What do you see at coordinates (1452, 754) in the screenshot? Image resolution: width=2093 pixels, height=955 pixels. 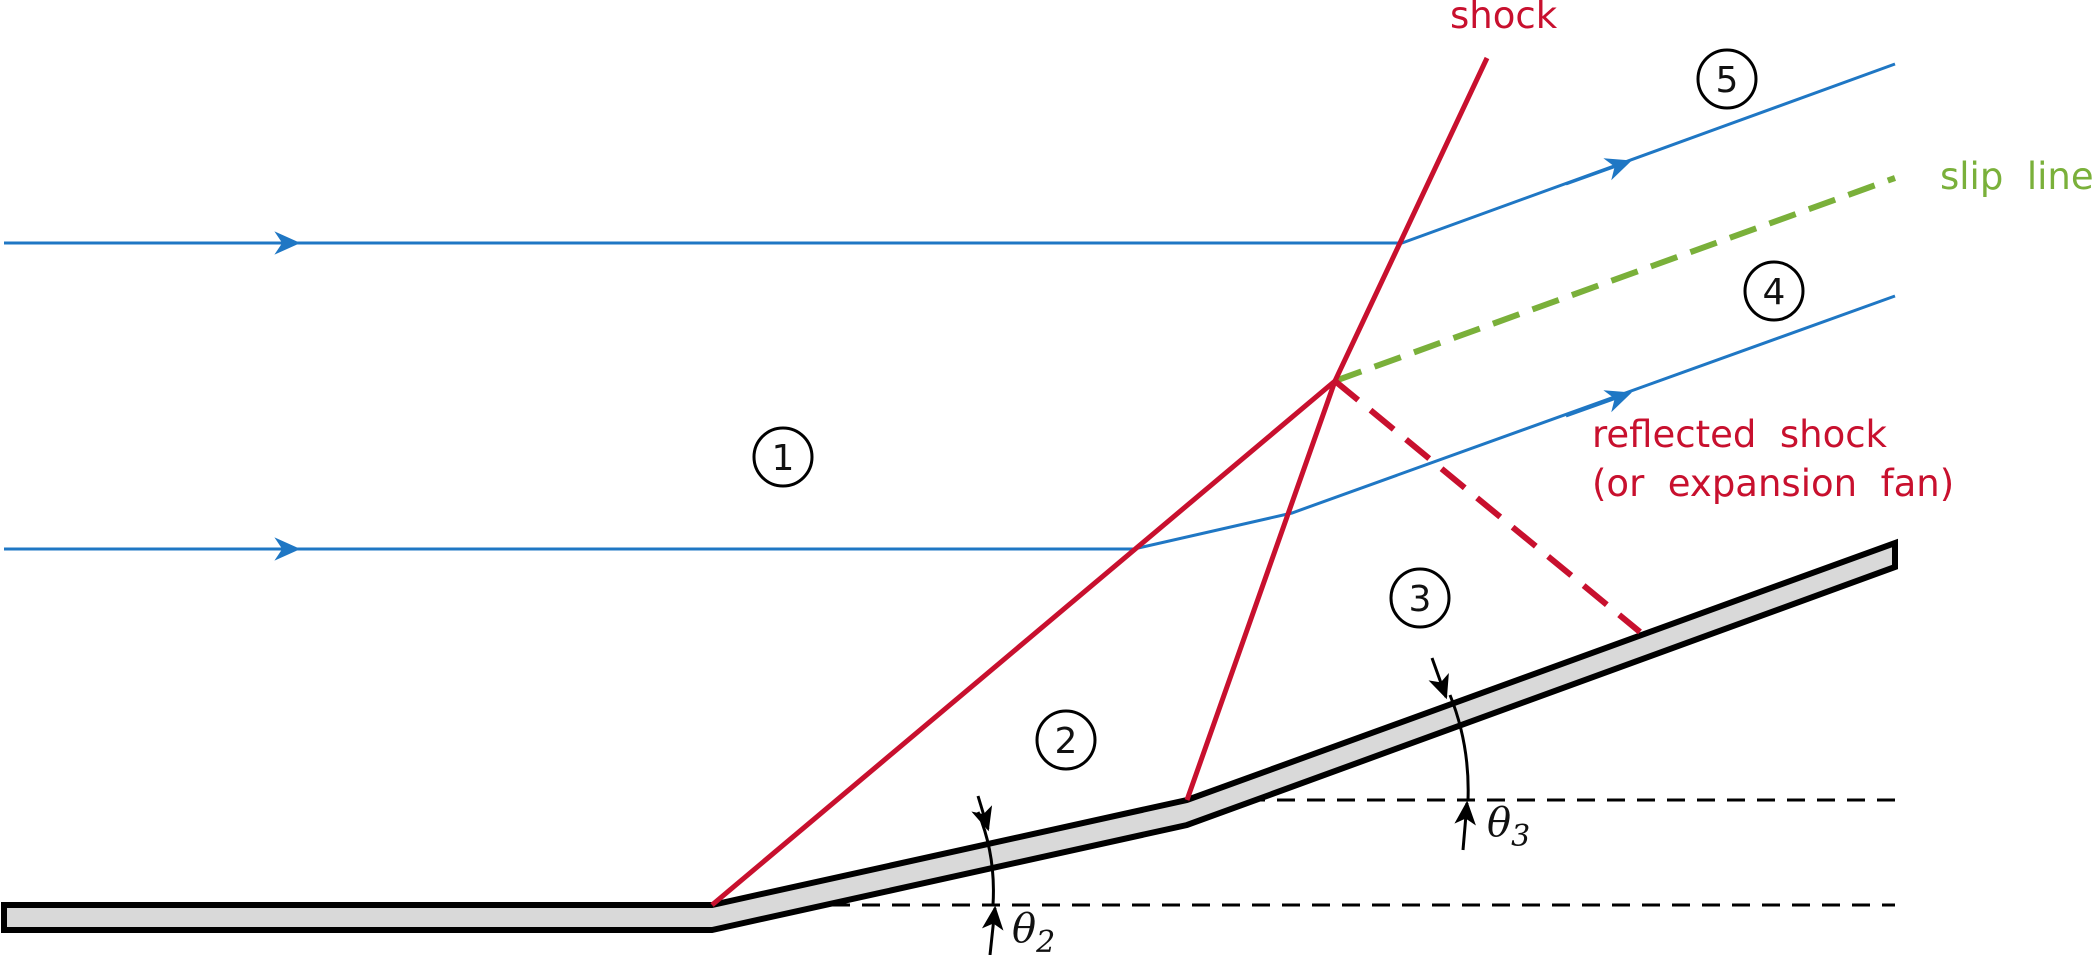 I see `theta3-angle-marker` at bounding box center [1452, 754].